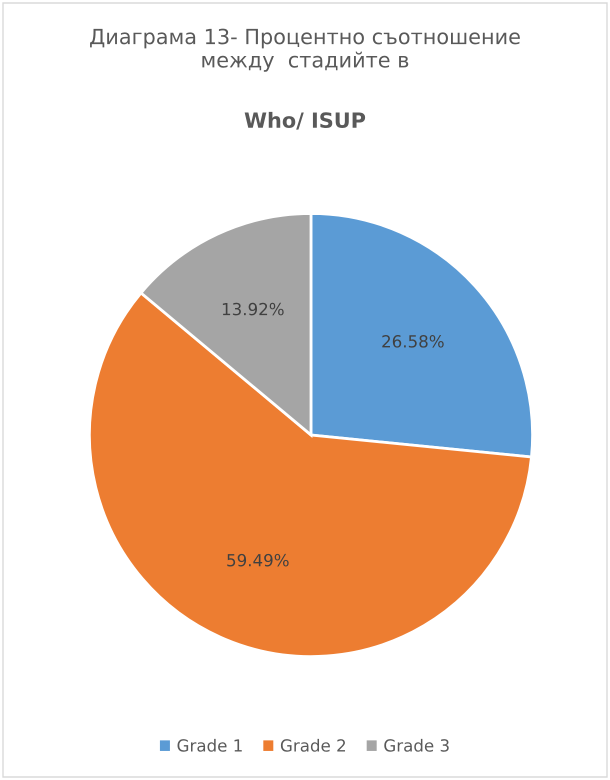 The width and height of the screenshot is (610, 780). Describe the element at coordinates (413, 341) in the screenshot. I see `data-label: 26.58%` at that location.